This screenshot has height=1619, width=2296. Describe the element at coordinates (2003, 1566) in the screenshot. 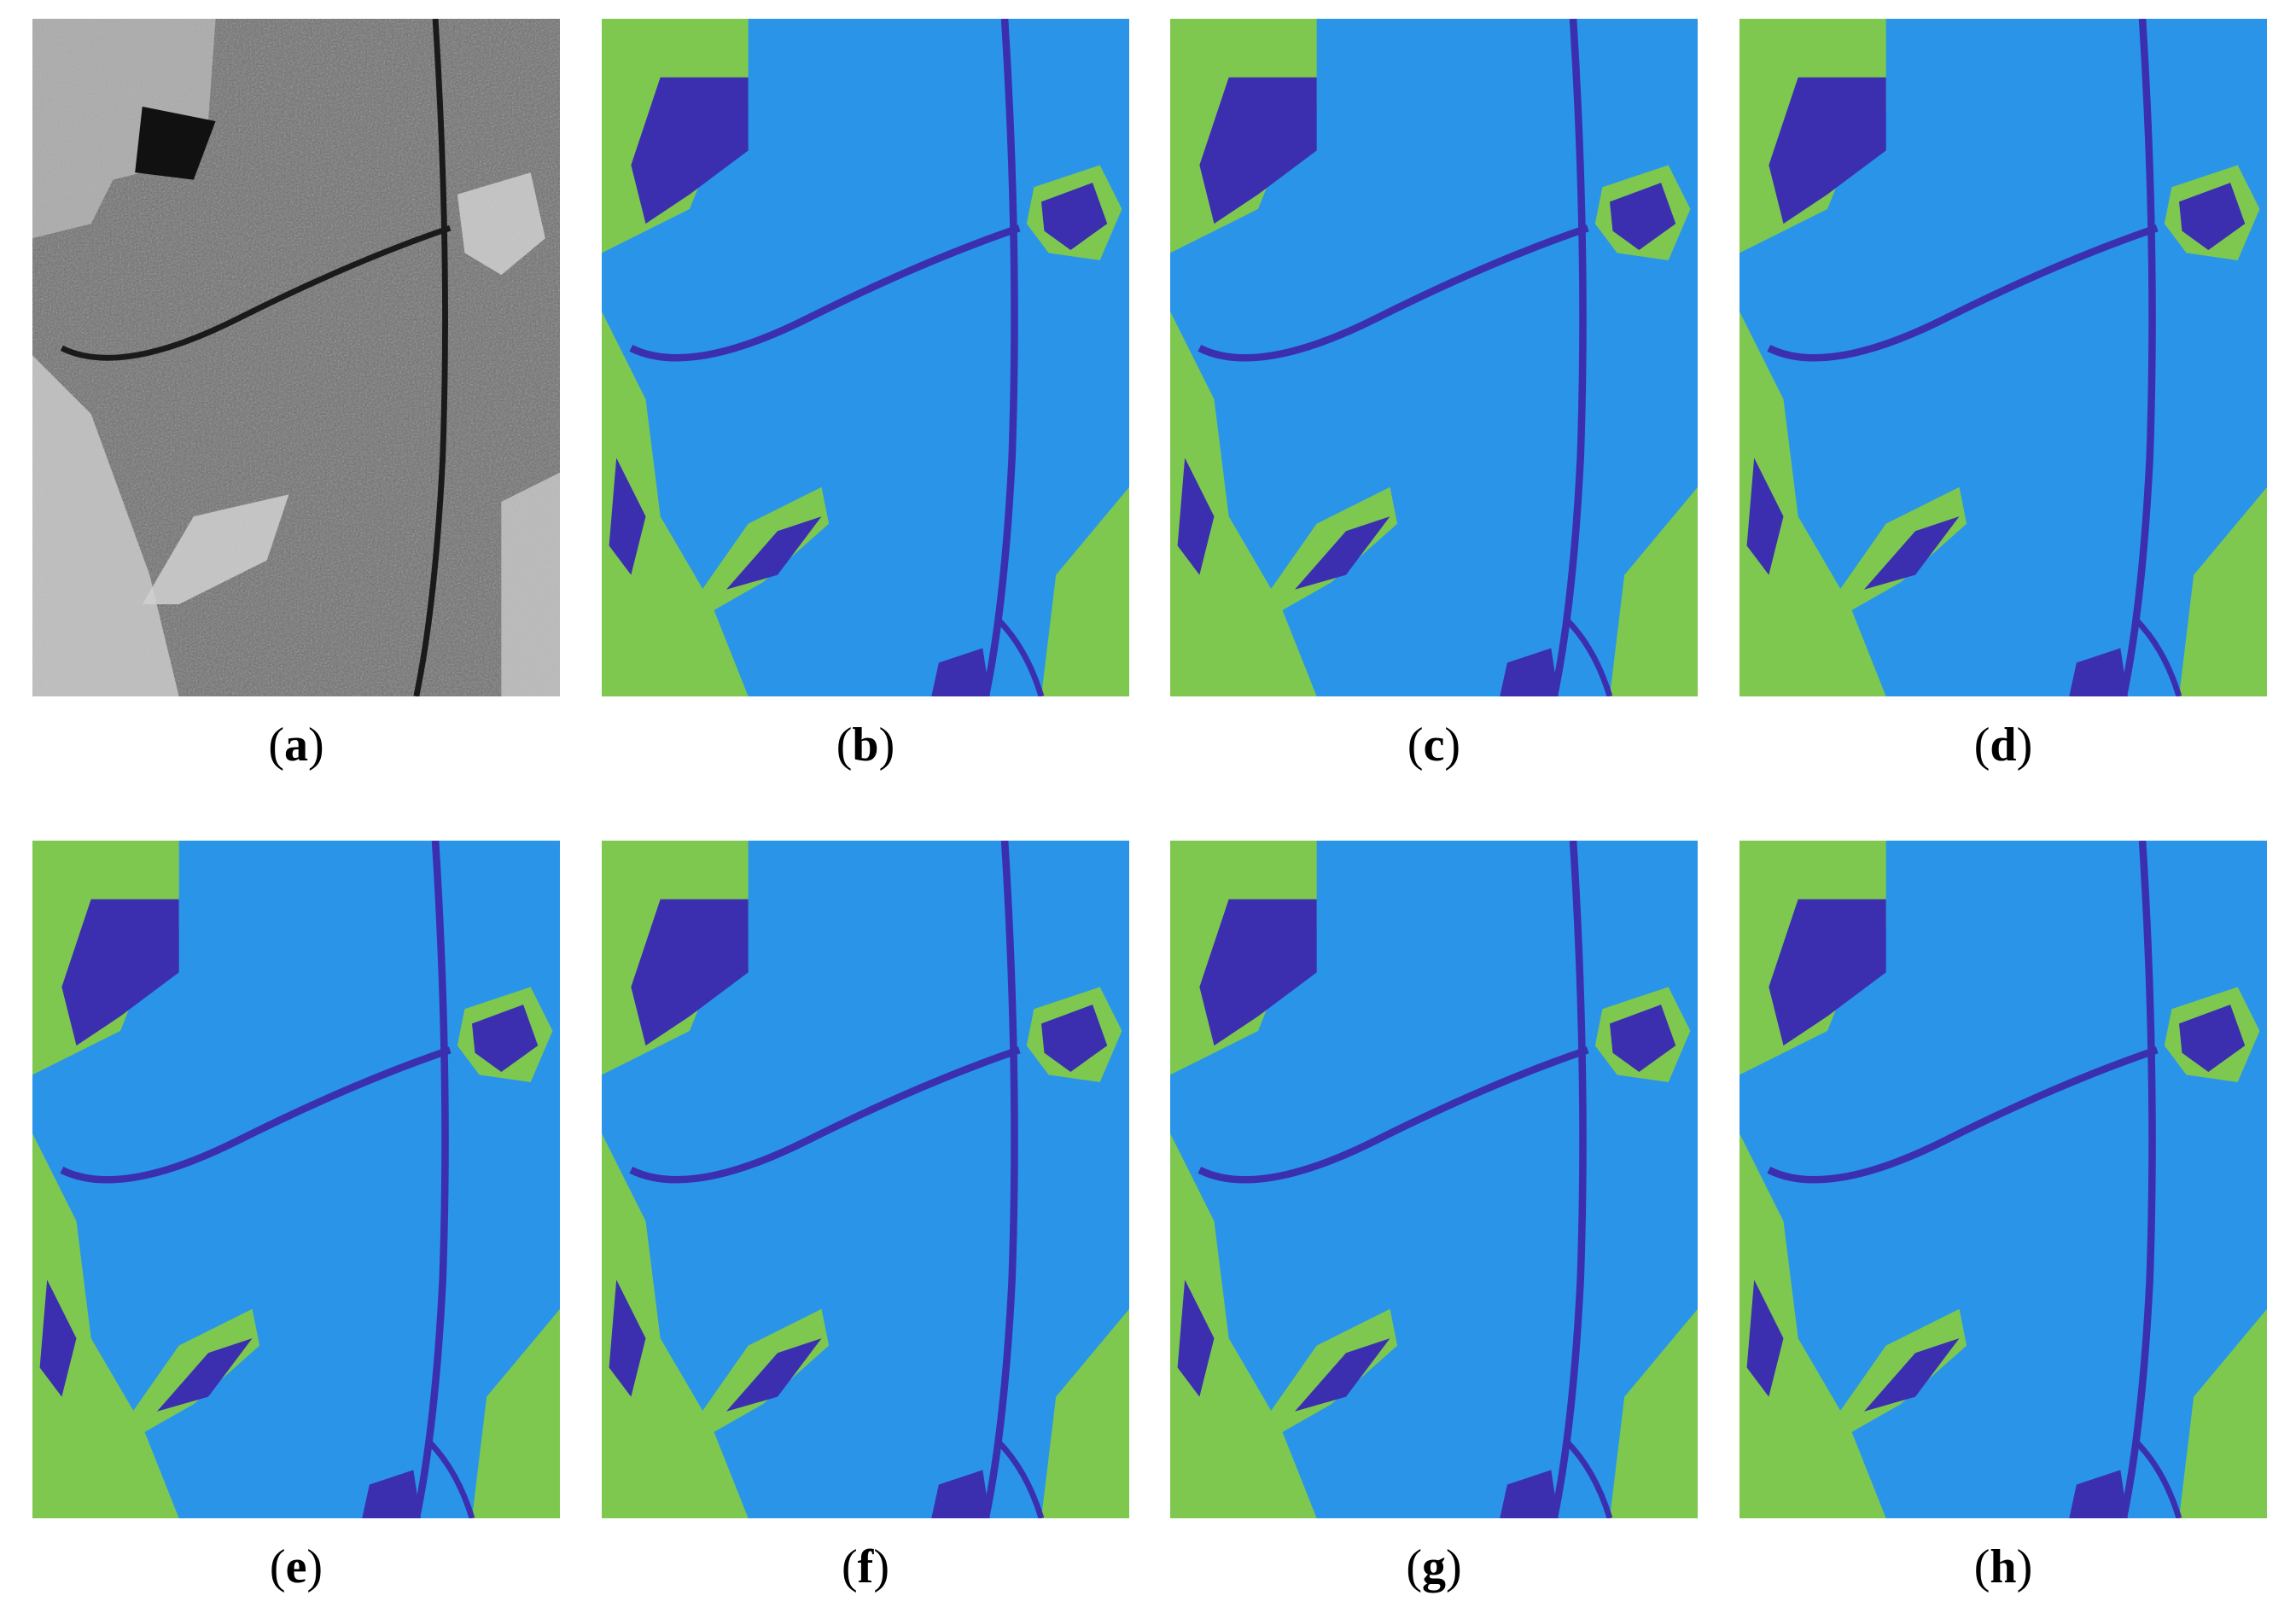

I see `panel-label: (h)` at that location.